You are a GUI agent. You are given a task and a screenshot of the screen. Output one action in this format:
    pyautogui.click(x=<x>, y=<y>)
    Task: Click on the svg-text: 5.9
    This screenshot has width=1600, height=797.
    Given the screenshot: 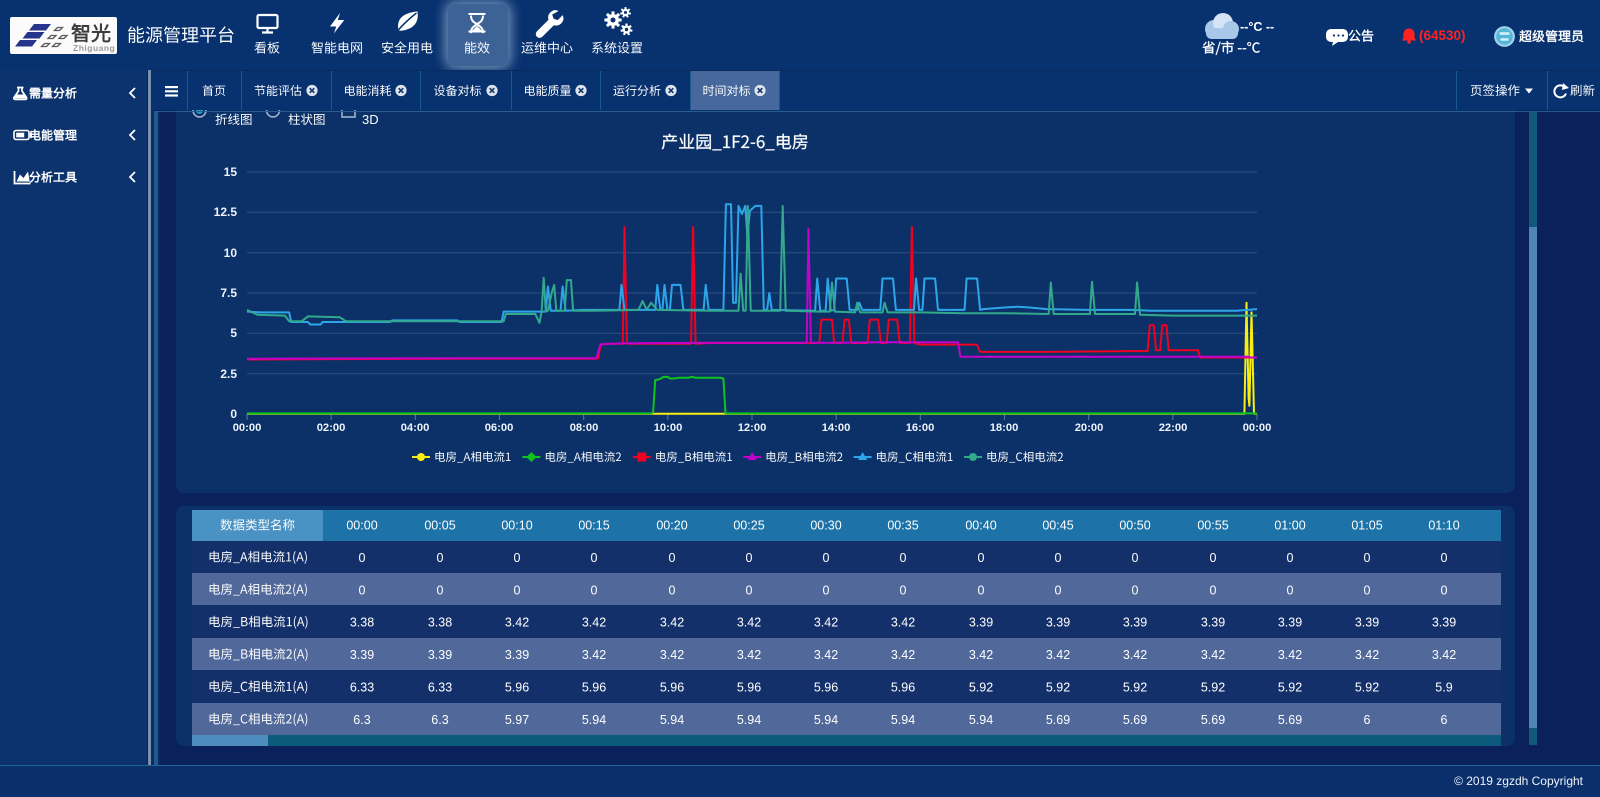 What is the action you would take?
    pyautogui.click(x=1443, y=688)
    